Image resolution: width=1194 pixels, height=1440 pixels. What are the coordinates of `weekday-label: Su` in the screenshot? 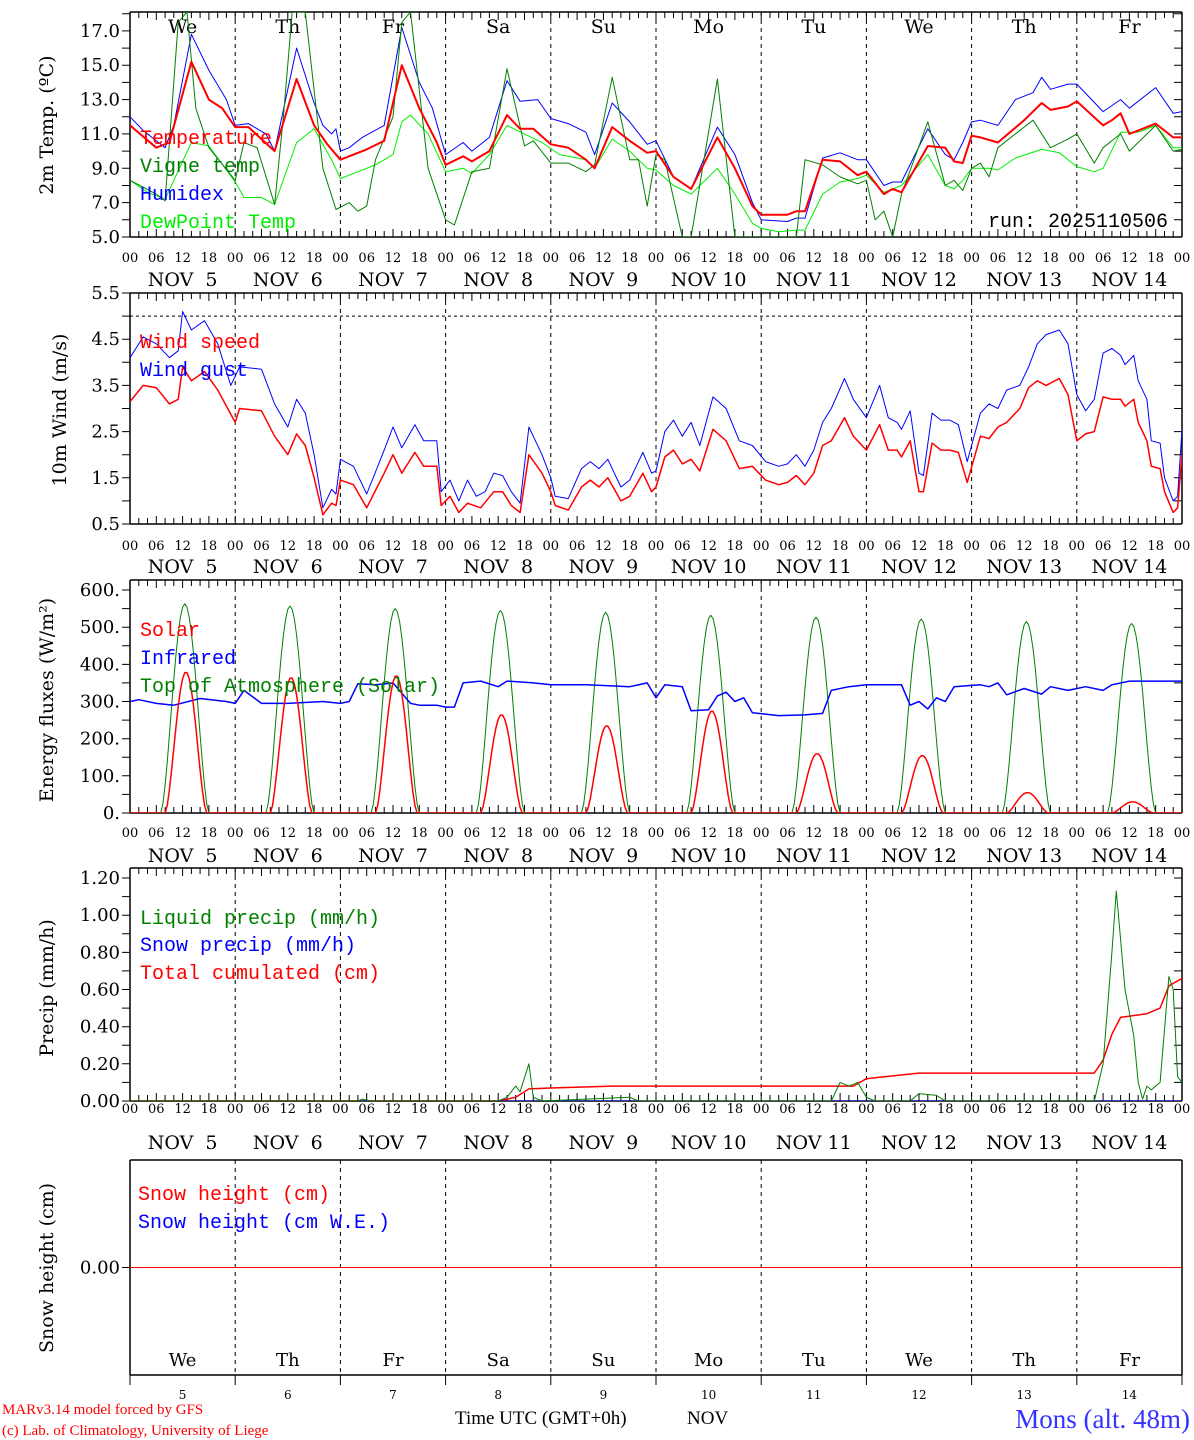 It's located at (603, 1360).